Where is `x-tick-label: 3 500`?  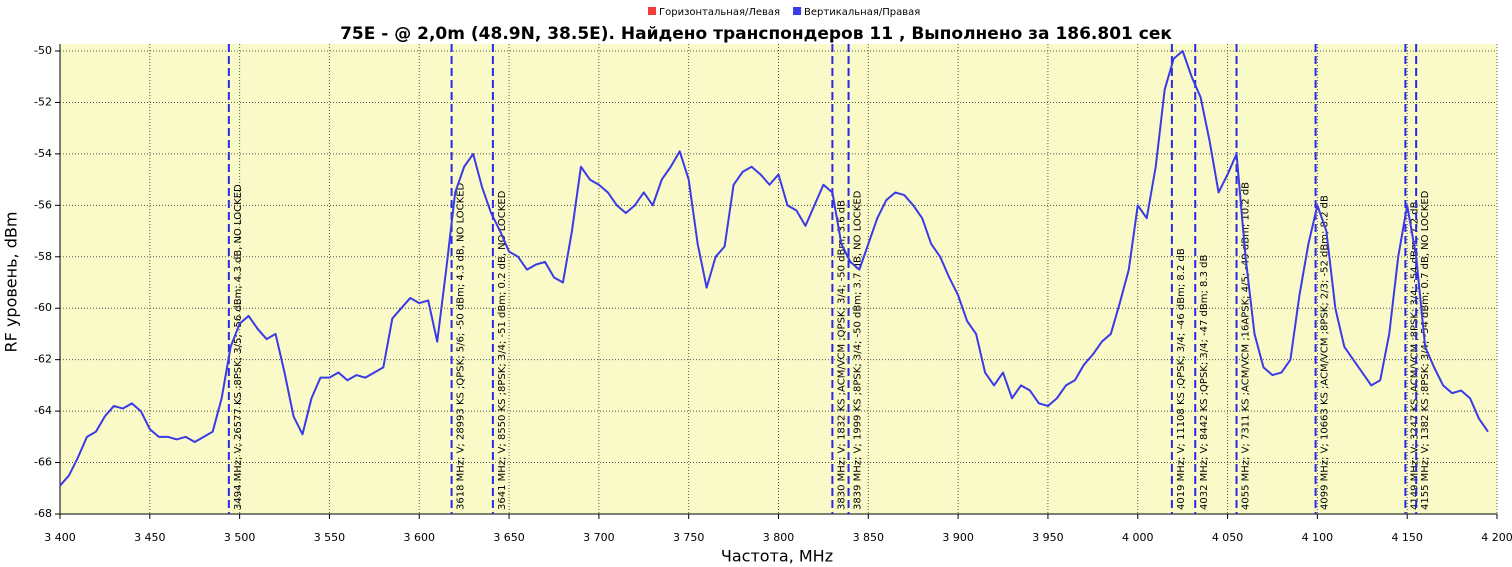 x-tick-label: 3 500 is located at coordinates (240, 537).